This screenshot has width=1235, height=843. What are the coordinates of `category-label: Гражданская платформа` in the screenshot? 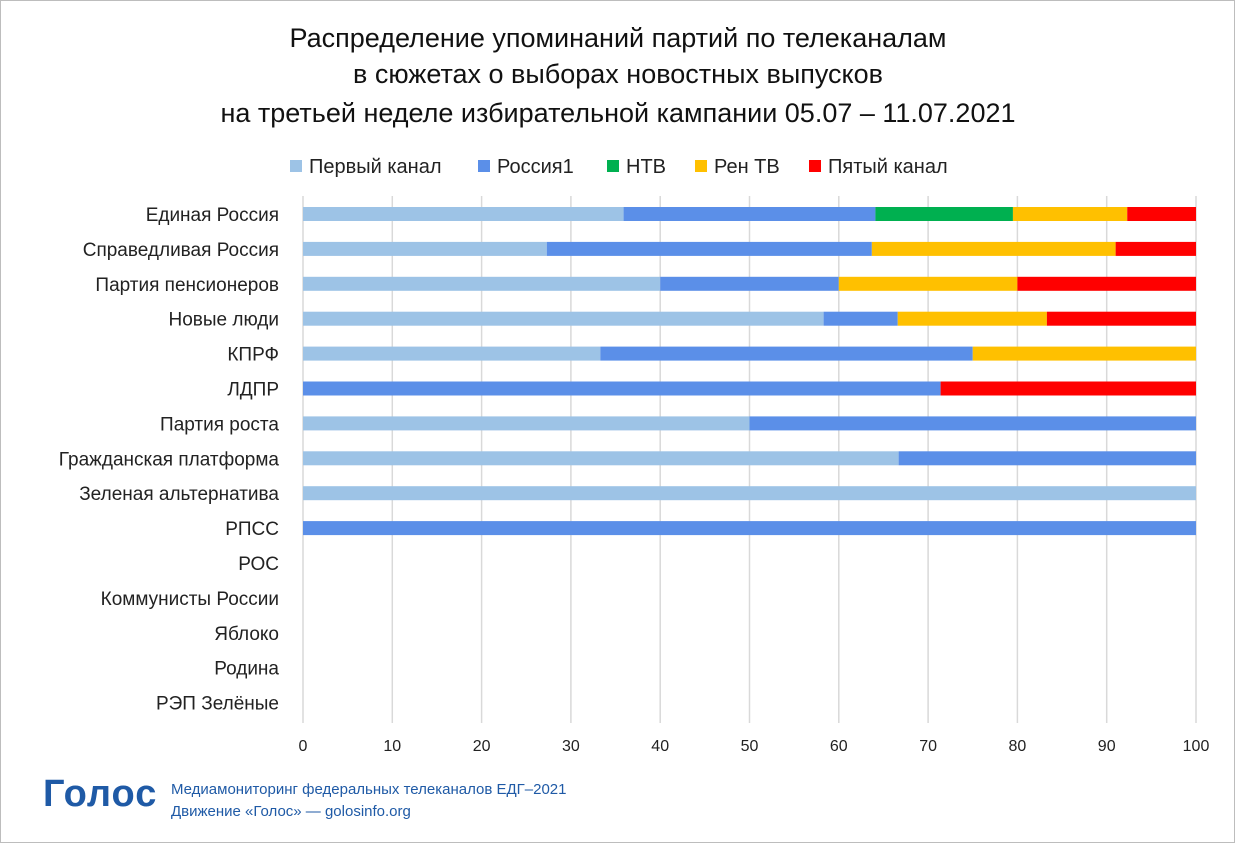 It's located at (169, 459).